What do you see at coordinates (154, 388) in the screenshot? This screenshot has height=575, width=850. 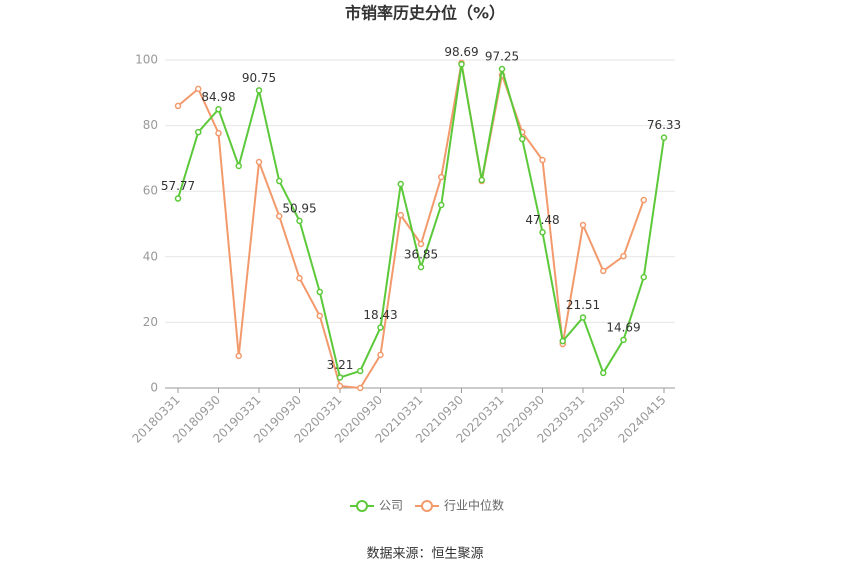 I see `y-tick-label: 0` at bounding box center [154, 388].